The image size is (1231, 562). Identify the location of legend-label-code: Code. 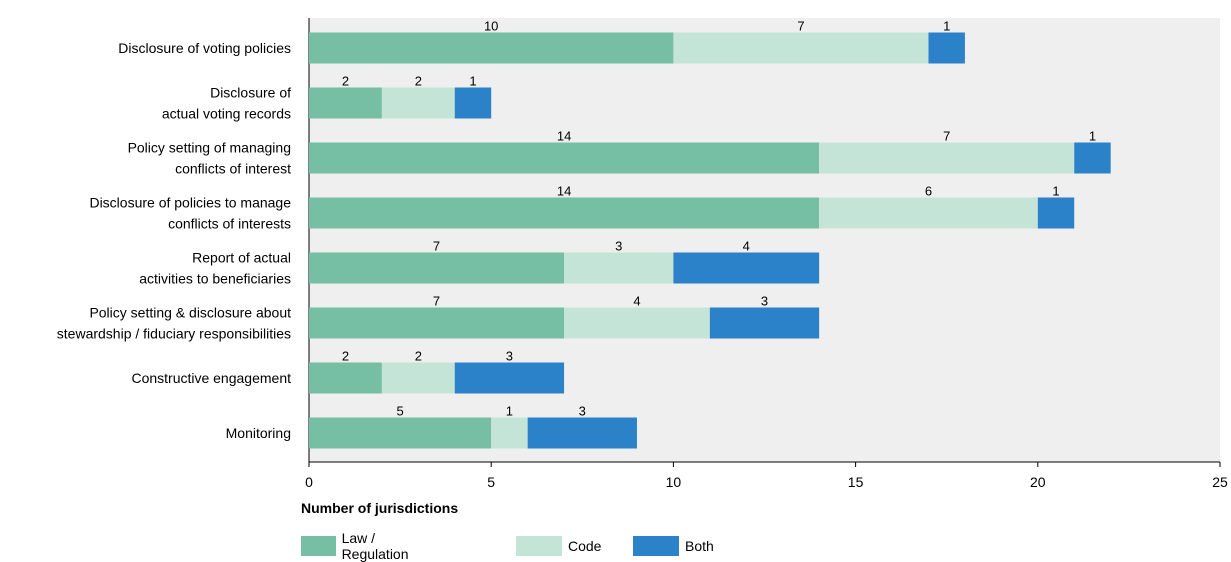
(585, 546).